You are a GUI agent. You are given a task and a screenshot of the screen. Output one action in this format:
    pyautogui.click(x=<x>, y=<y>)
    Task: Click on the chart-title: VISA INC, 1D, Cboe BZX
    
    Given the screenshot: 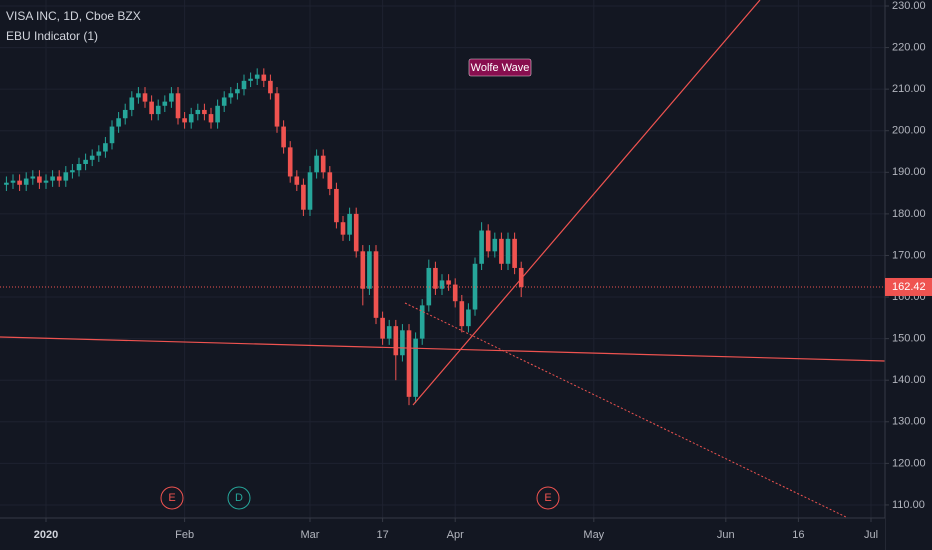 What is the action you would take?
    pyautogui.click(x=73, y=16)
    